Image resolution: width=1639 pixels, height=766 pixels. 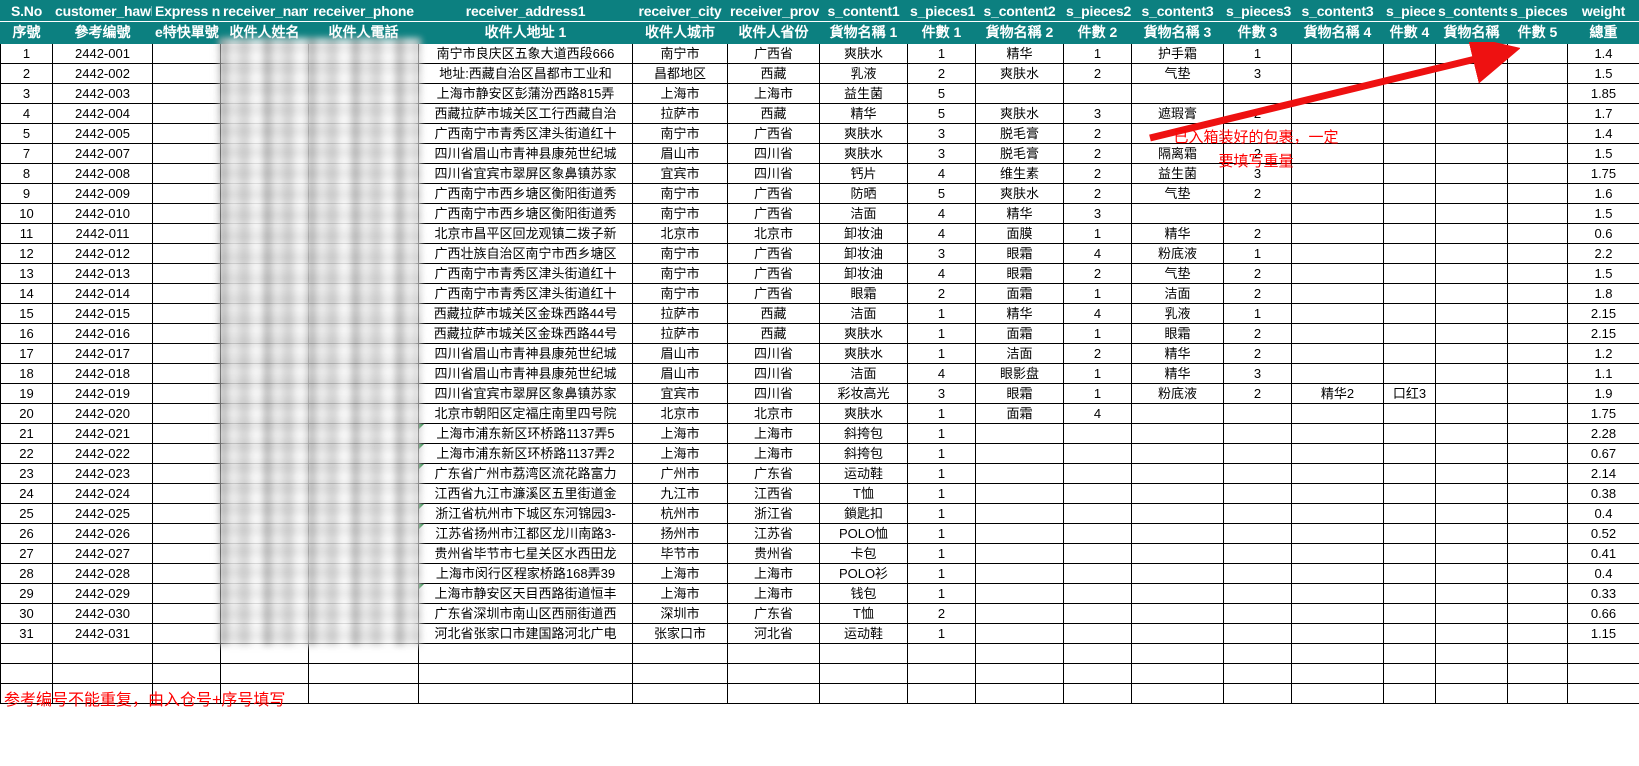 I want to click on row-cell-content1: 钙片, so click(x=863, y=173).